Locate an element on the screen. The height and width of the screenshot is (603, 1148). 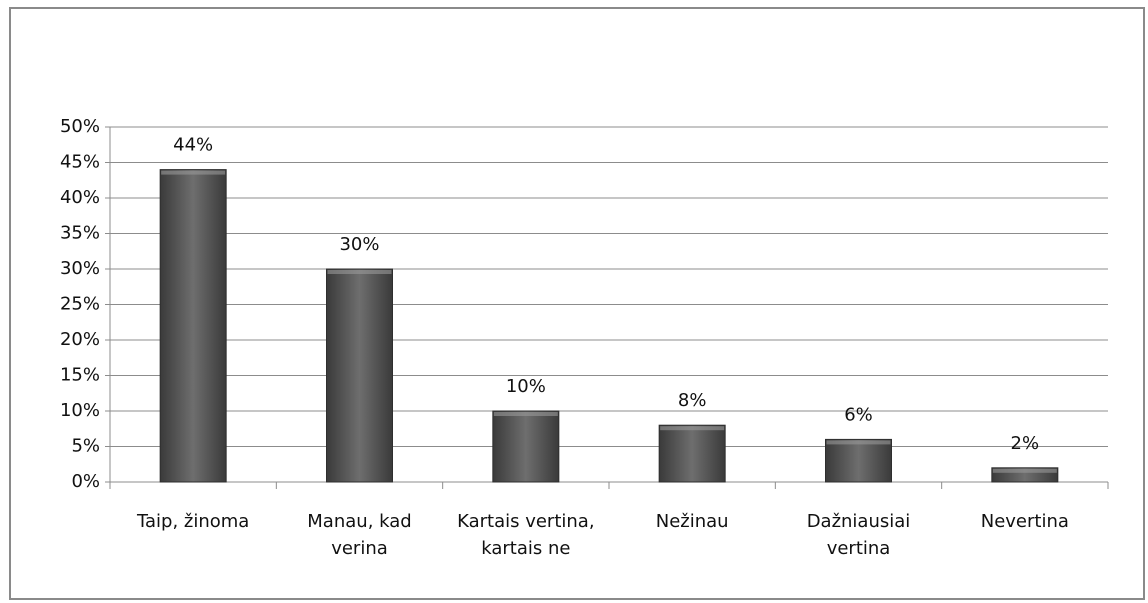
x-tick-label: Taip, žinoma is located at coordinates (193, 521).